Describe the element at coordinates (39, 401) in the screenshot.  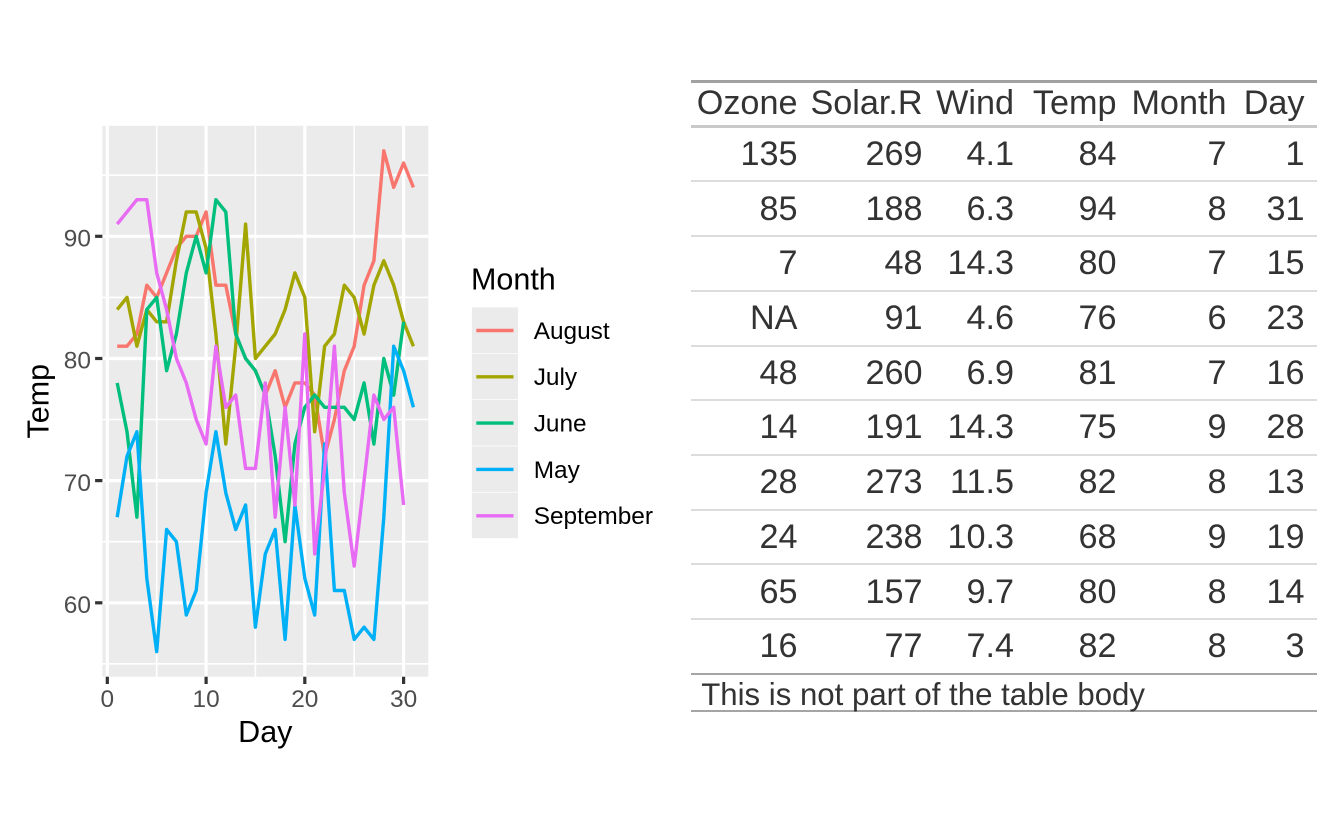
I see `svg-text: Temp` at that location.